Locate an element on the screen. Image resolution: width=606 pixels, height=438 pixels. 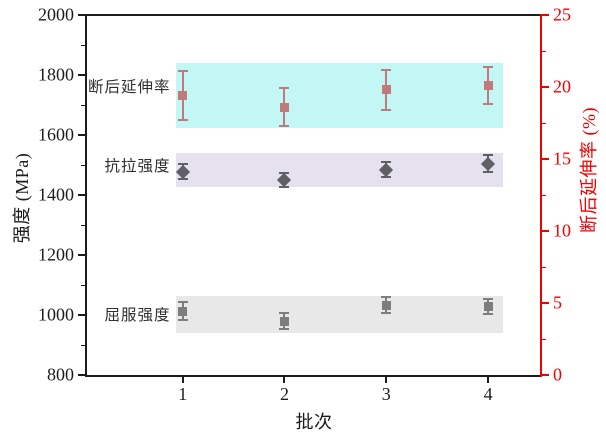
left-spine is located at coordinates (86, 195).